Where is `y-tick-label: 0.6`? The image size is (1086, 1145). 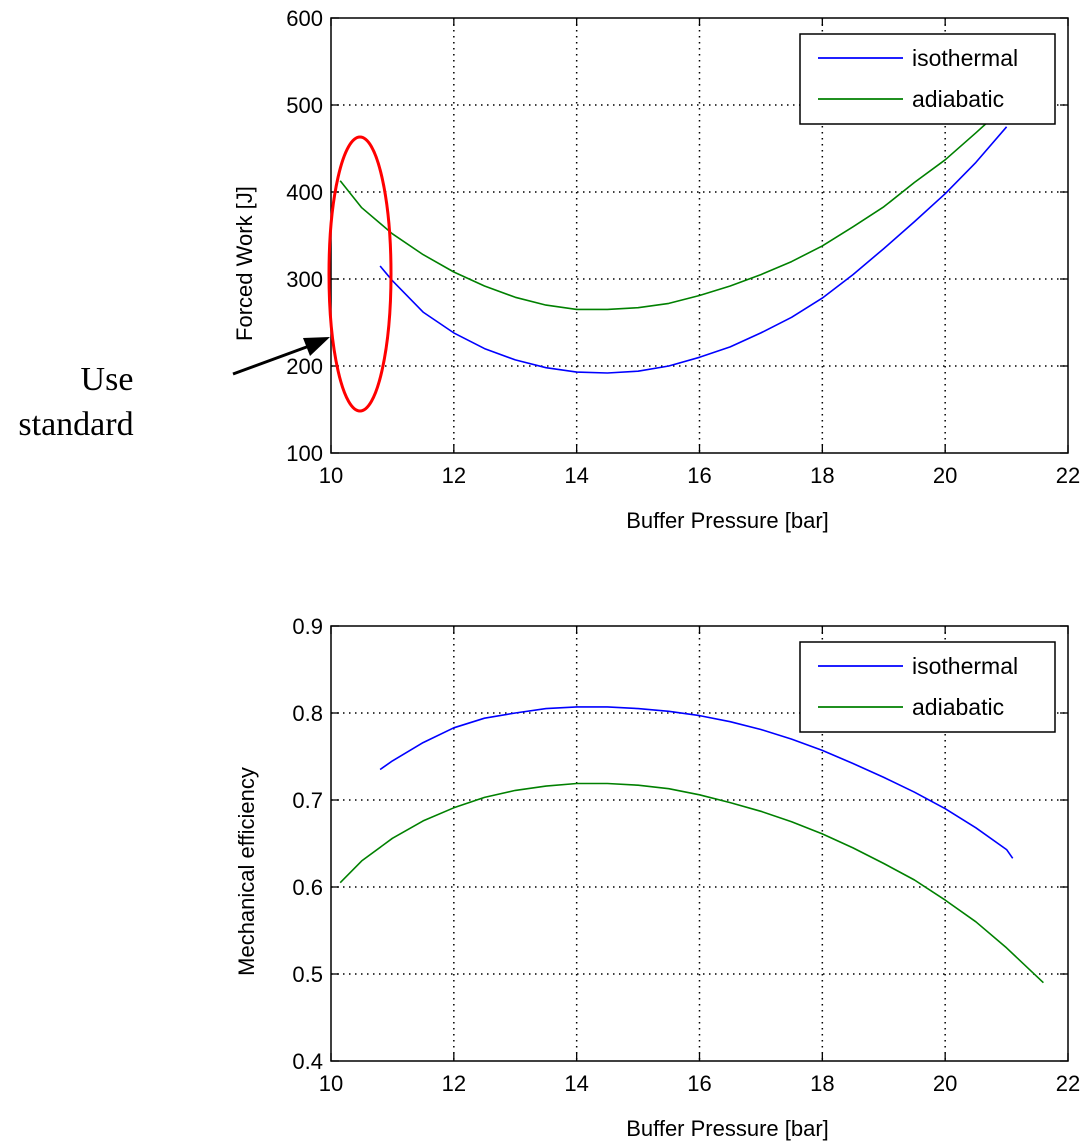
y-tick-label: 0.6 is located at coordinates (307, 887).